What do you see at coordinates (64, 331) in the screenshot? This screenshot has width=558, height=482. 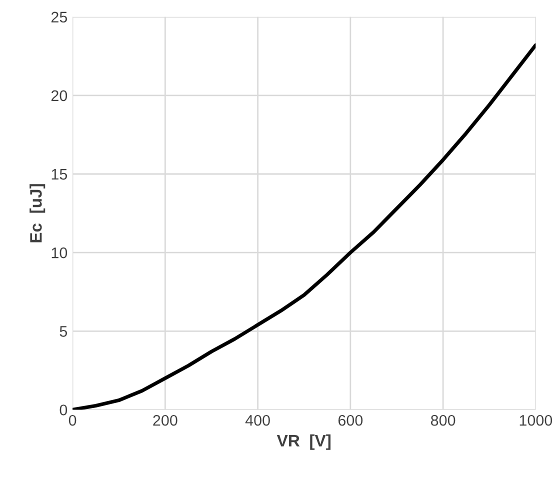 I see `y-tick-label: 5` at bounding box center [64, 331].